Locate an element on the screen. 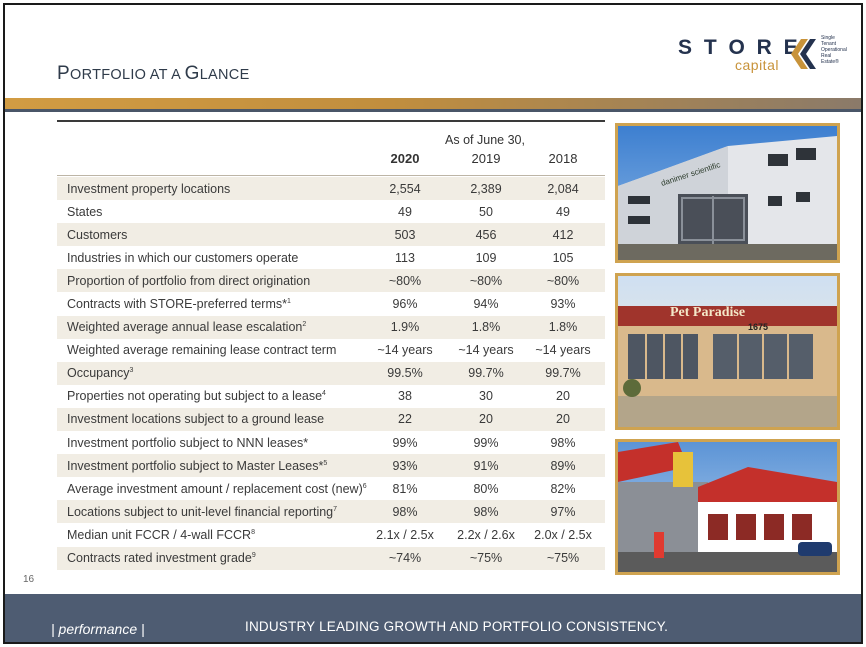 The height and width of the screenshot is (647, 866). logo-subword: capital is located at coordinates (757, 65).